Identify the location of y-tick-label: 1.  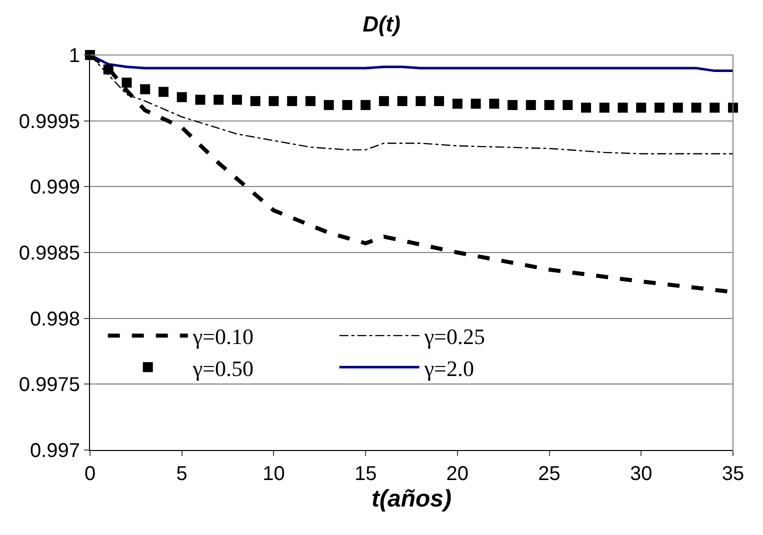
(74, 56).